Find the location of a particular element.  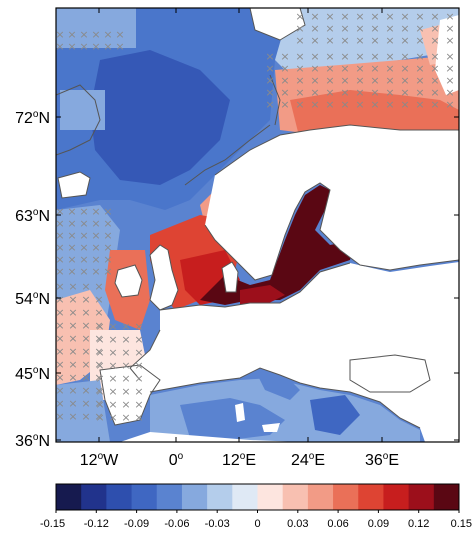

colorbar-label: 0.06 is located at coordinates (337, 524).